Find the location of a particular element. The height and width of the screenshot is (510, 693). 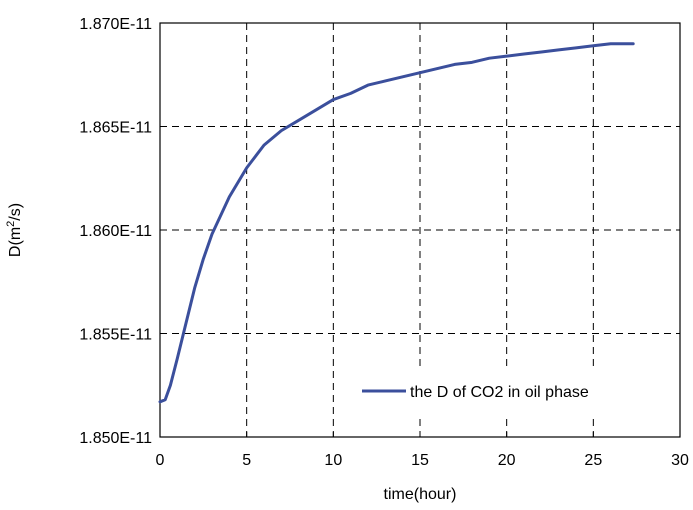

legend: the D of CO2 in oil phase is located at coordinates (509, 391).